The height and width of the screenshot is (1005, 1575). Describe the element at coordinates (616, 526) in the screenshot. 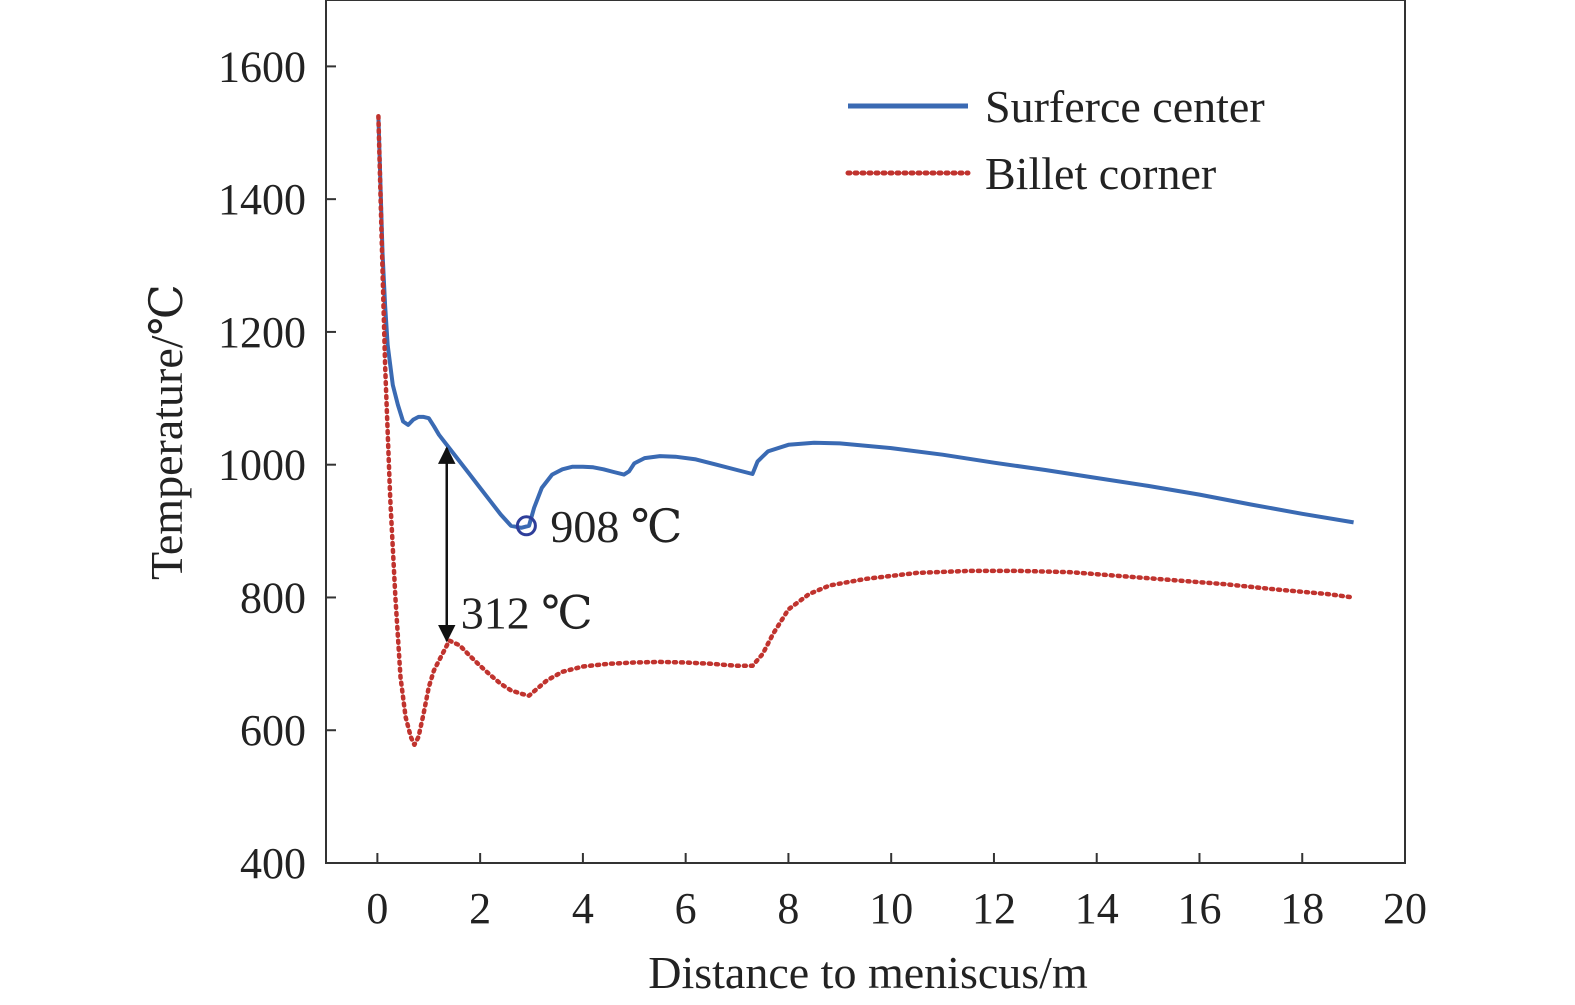

I see `annotation-min-temperature: 908 ℃` at that location.